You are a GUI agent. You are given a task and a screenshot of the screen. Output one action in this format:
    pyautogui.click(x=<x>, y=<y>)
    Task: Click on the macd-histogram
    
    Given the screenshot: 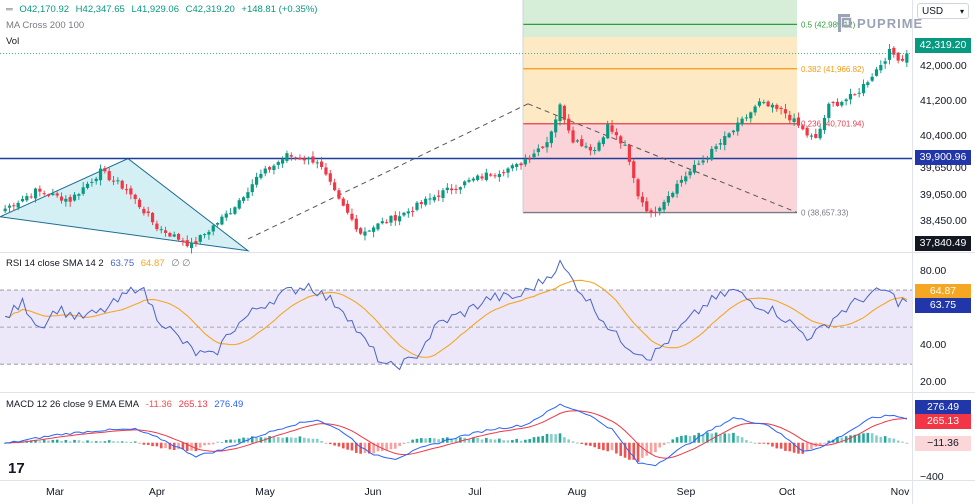 What is the action you would take?
    pyautogui.click(x=456, y=447)
    